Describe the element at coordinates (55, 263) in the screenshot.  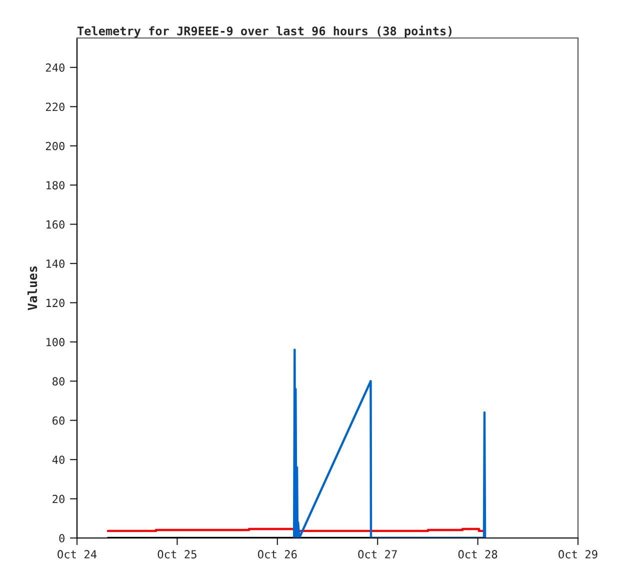
I see `y-tick-label: 140` at that location.